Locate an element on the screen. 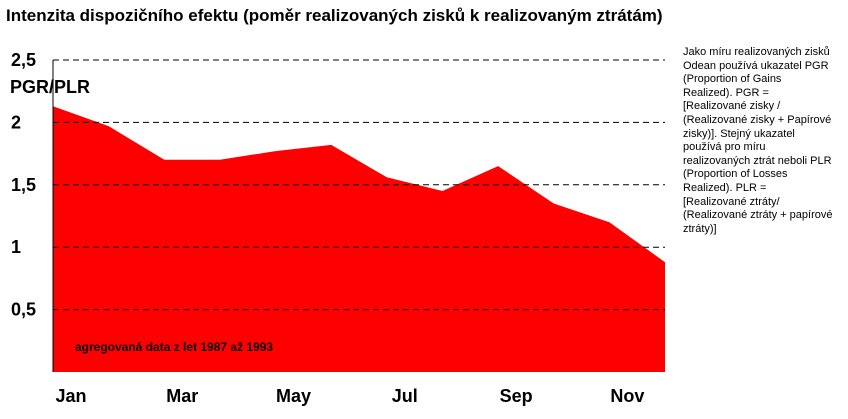  y-tick-label: 2,5 is located at coordinates (23, 60).